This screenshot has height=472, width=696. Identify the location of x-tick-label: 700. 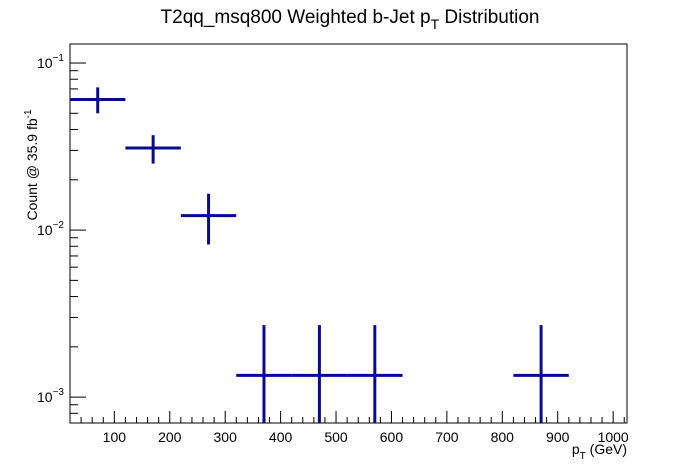
(447, 437).